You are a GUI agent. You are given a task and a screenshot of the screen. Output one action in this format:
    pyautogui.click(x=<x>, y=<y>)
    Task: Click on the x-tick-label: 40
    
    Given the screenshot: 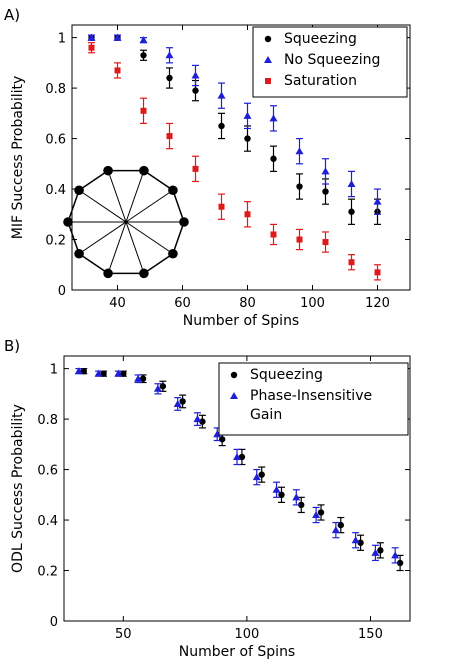 What is the action you would take?
    pyautogui.click(x=117, y=303)
    